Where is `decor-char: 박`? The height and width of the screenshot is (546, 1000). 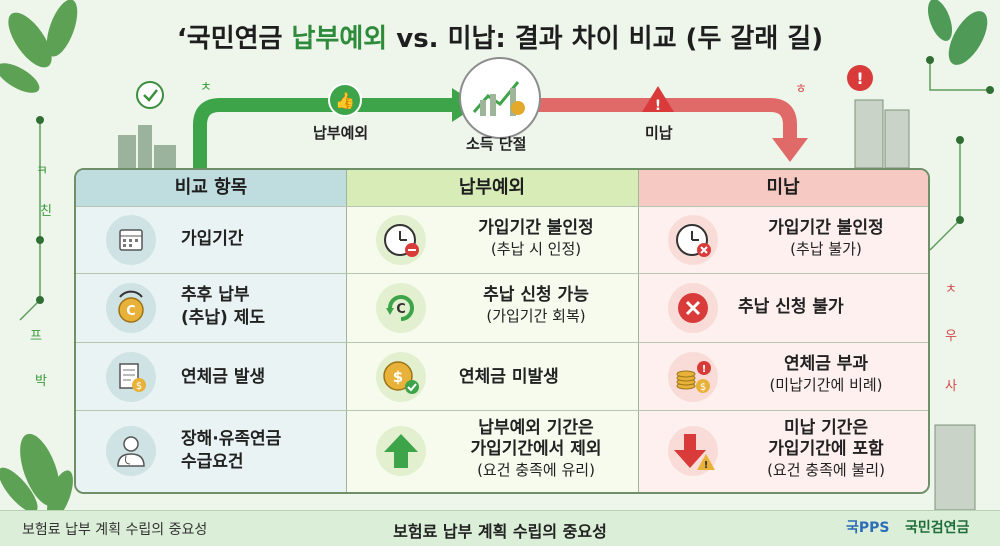 decor-char: 박 is located at coordinates (41, 381).